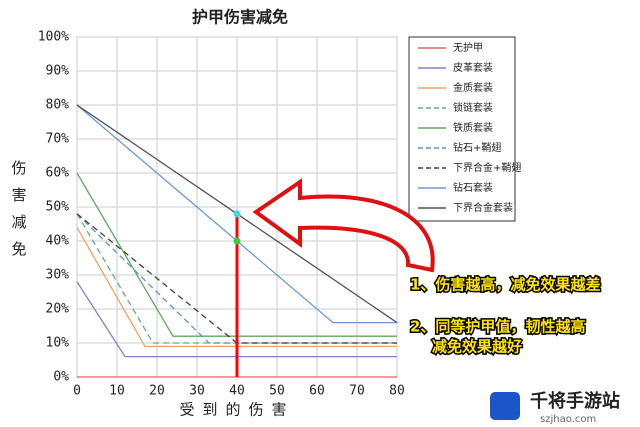 The width and height of the screenshot is (640, 427). Describe the element at coordinates (357, 391) in the screenshot. I see `x-tick-label: 70` at that location.